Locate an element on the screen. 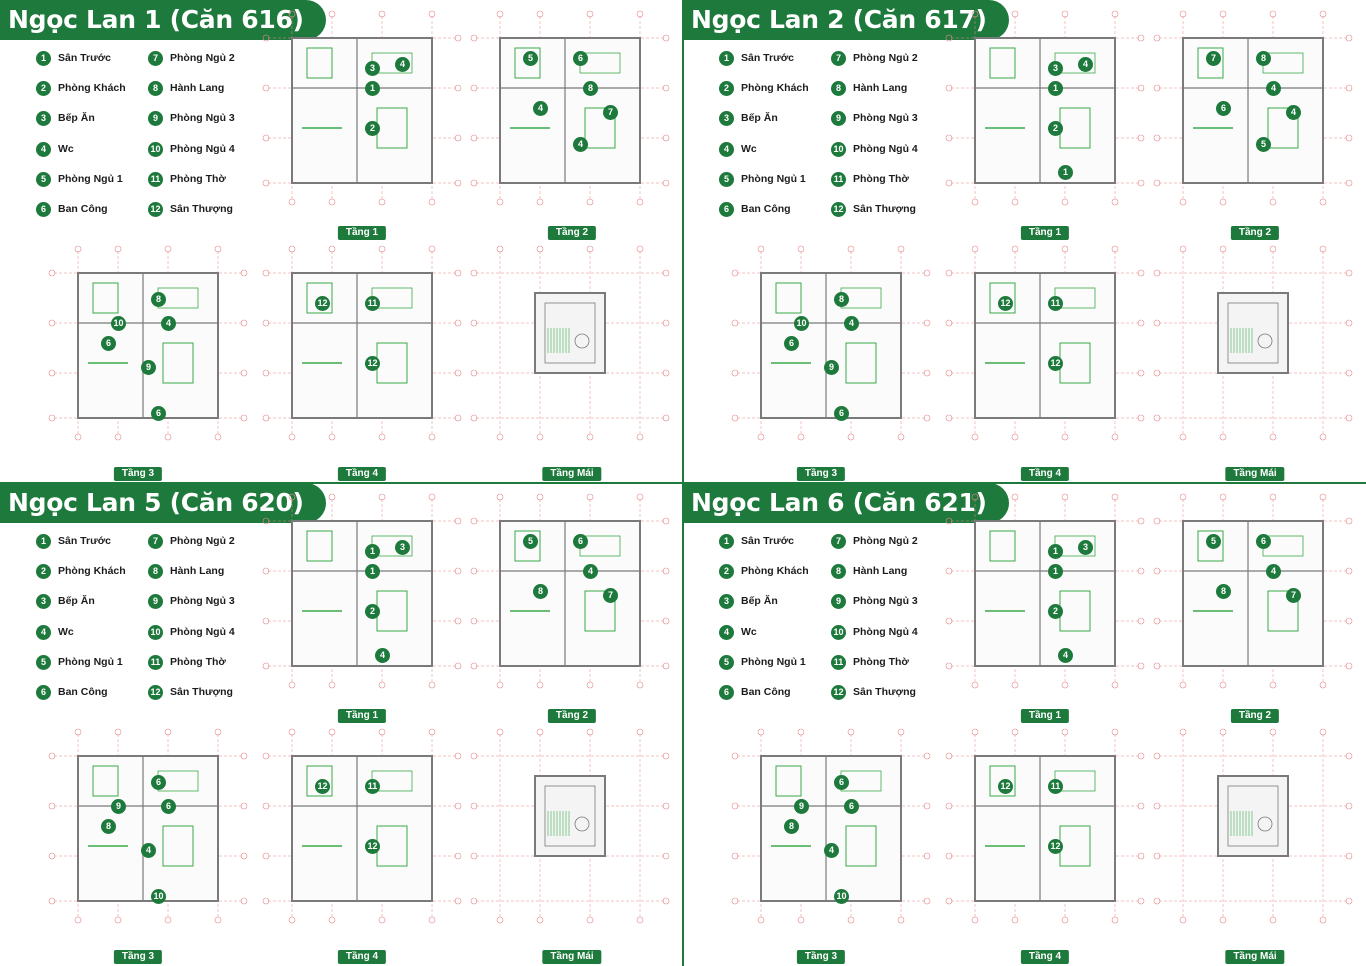  legend-item: 3 Bếp Ăn is located at coordinates (748, 118).